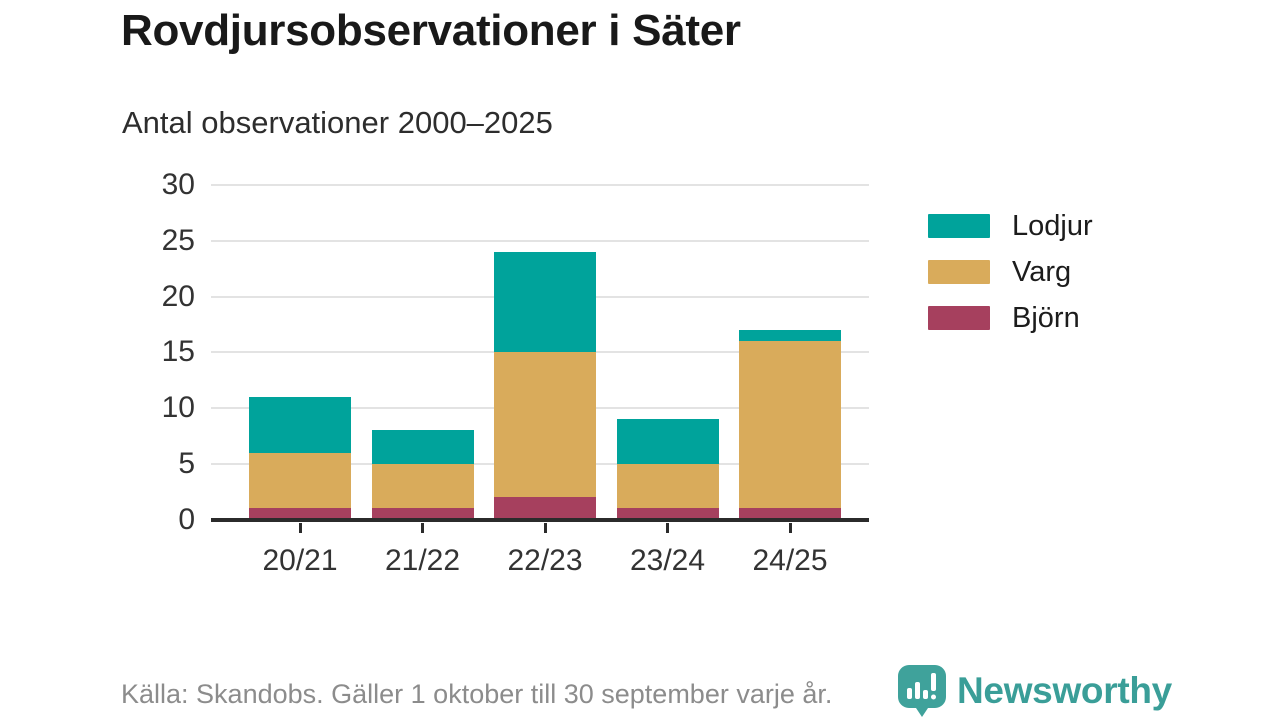 Image resolution: width=1280 pixels, height=720 pixels. Describe the element at coordinates (959, 272) in the screenshot. I see `legend-swatch-varg` at that location.